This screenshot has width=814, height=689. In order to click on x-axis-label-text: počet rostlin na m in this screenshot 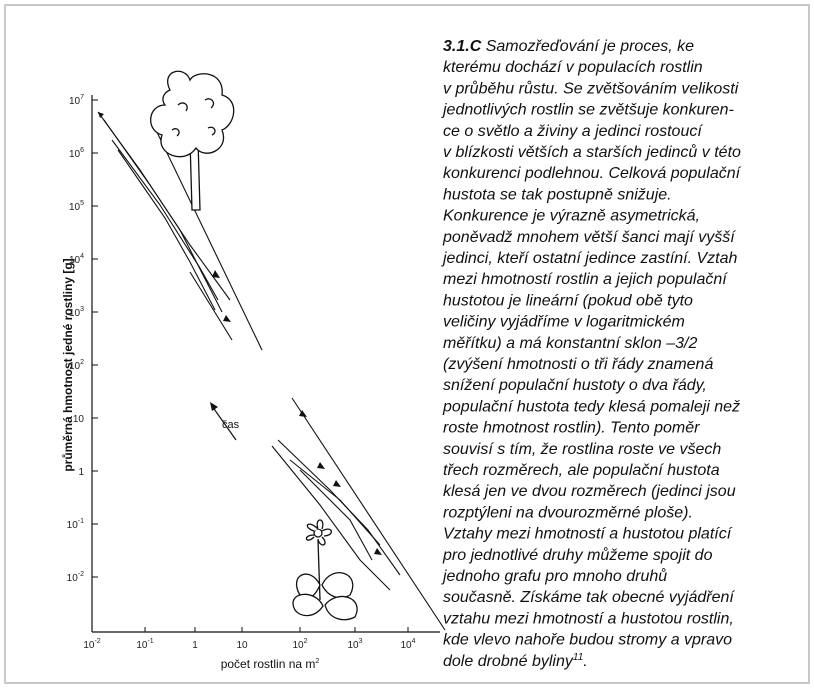, I will do `click(268, 664)`.